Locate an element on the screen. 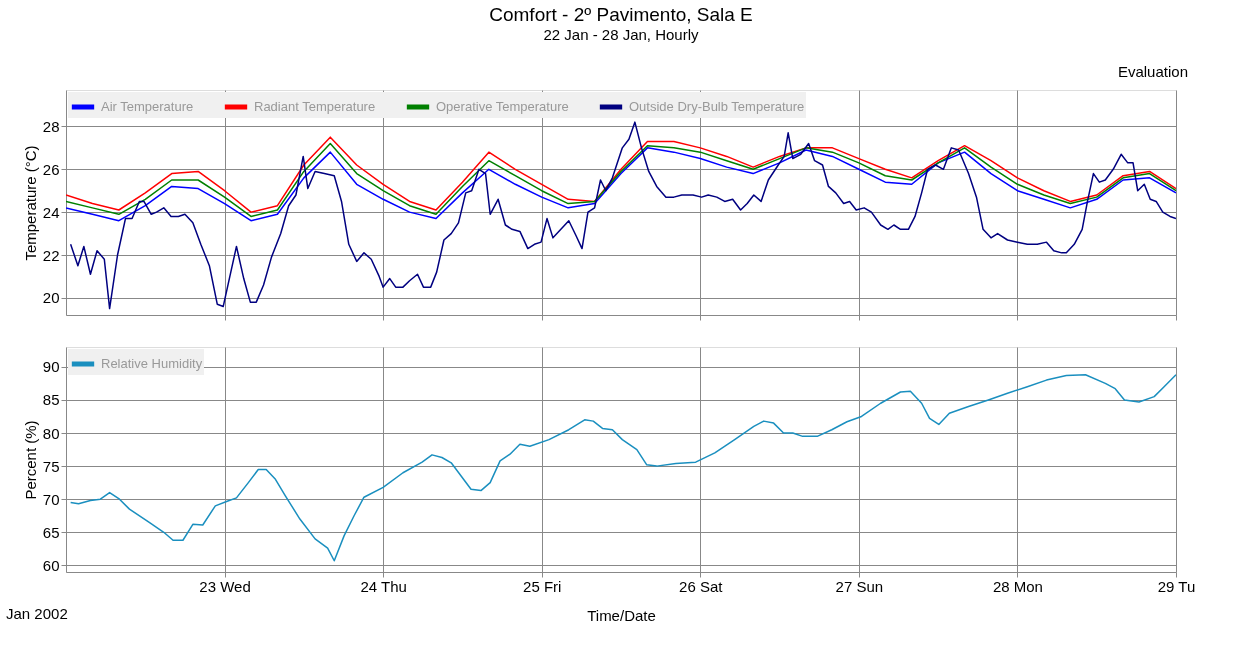 Image resolution: width=1234 pixels, height=661 pixels. y-axis-title: Temperature (°C) is located at coordinates (30, 203).